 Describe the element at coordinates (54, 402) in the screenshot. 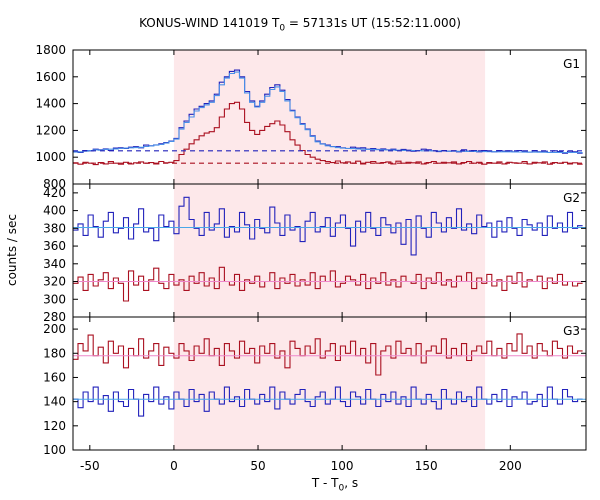

I see `panel-G3-ytick-label: 140` at that location.